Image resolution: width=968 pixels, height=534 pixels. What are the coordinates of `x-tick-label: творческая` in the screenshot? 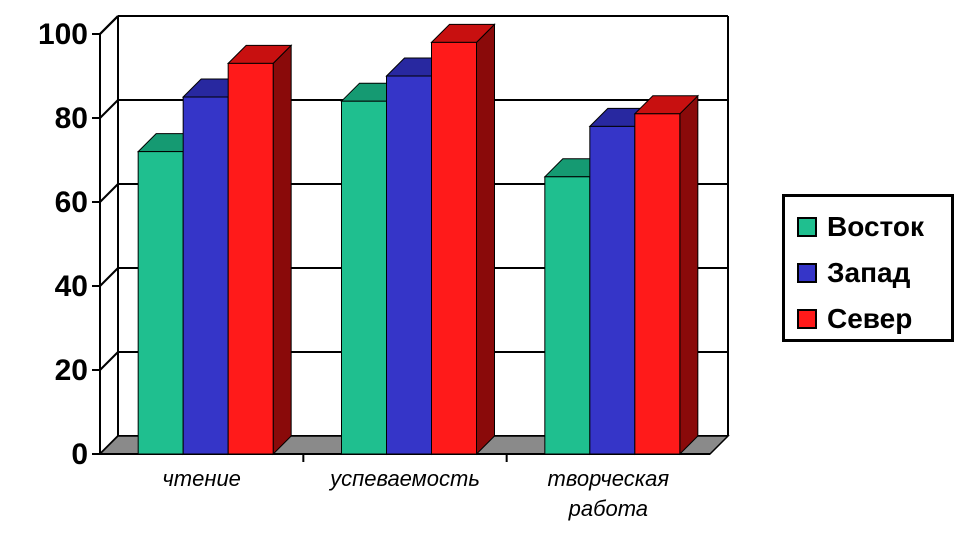 It's located at (609, 478).